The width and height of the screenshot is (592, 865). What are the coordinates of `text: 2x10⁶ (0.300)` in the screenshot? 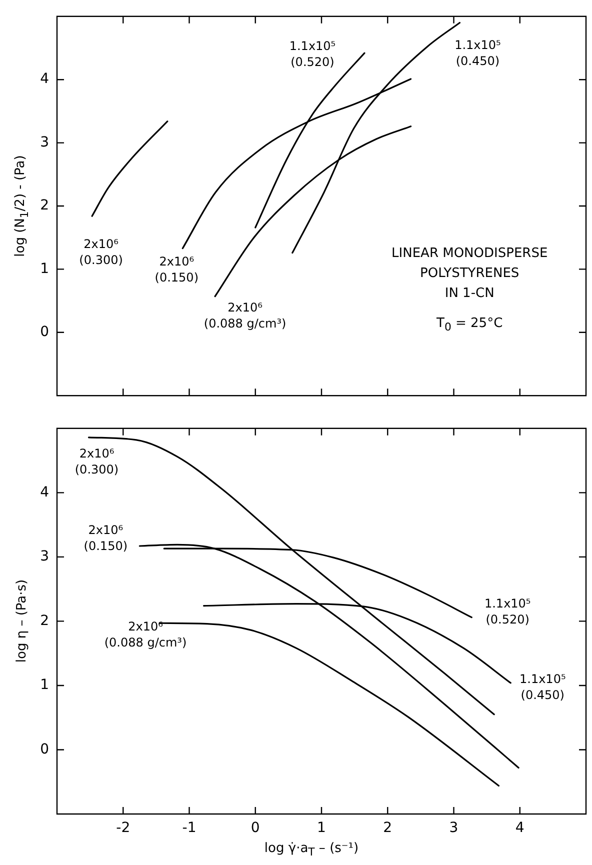 It's located at (101, 252).